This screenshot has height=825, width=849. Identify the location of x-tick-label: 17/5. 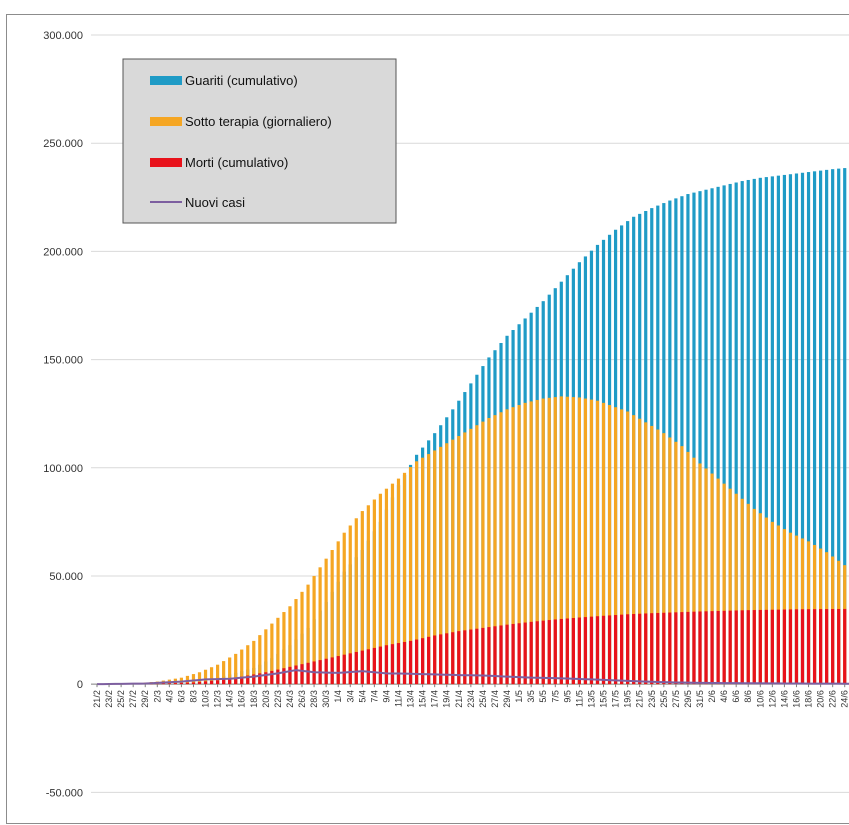
(616, 699).